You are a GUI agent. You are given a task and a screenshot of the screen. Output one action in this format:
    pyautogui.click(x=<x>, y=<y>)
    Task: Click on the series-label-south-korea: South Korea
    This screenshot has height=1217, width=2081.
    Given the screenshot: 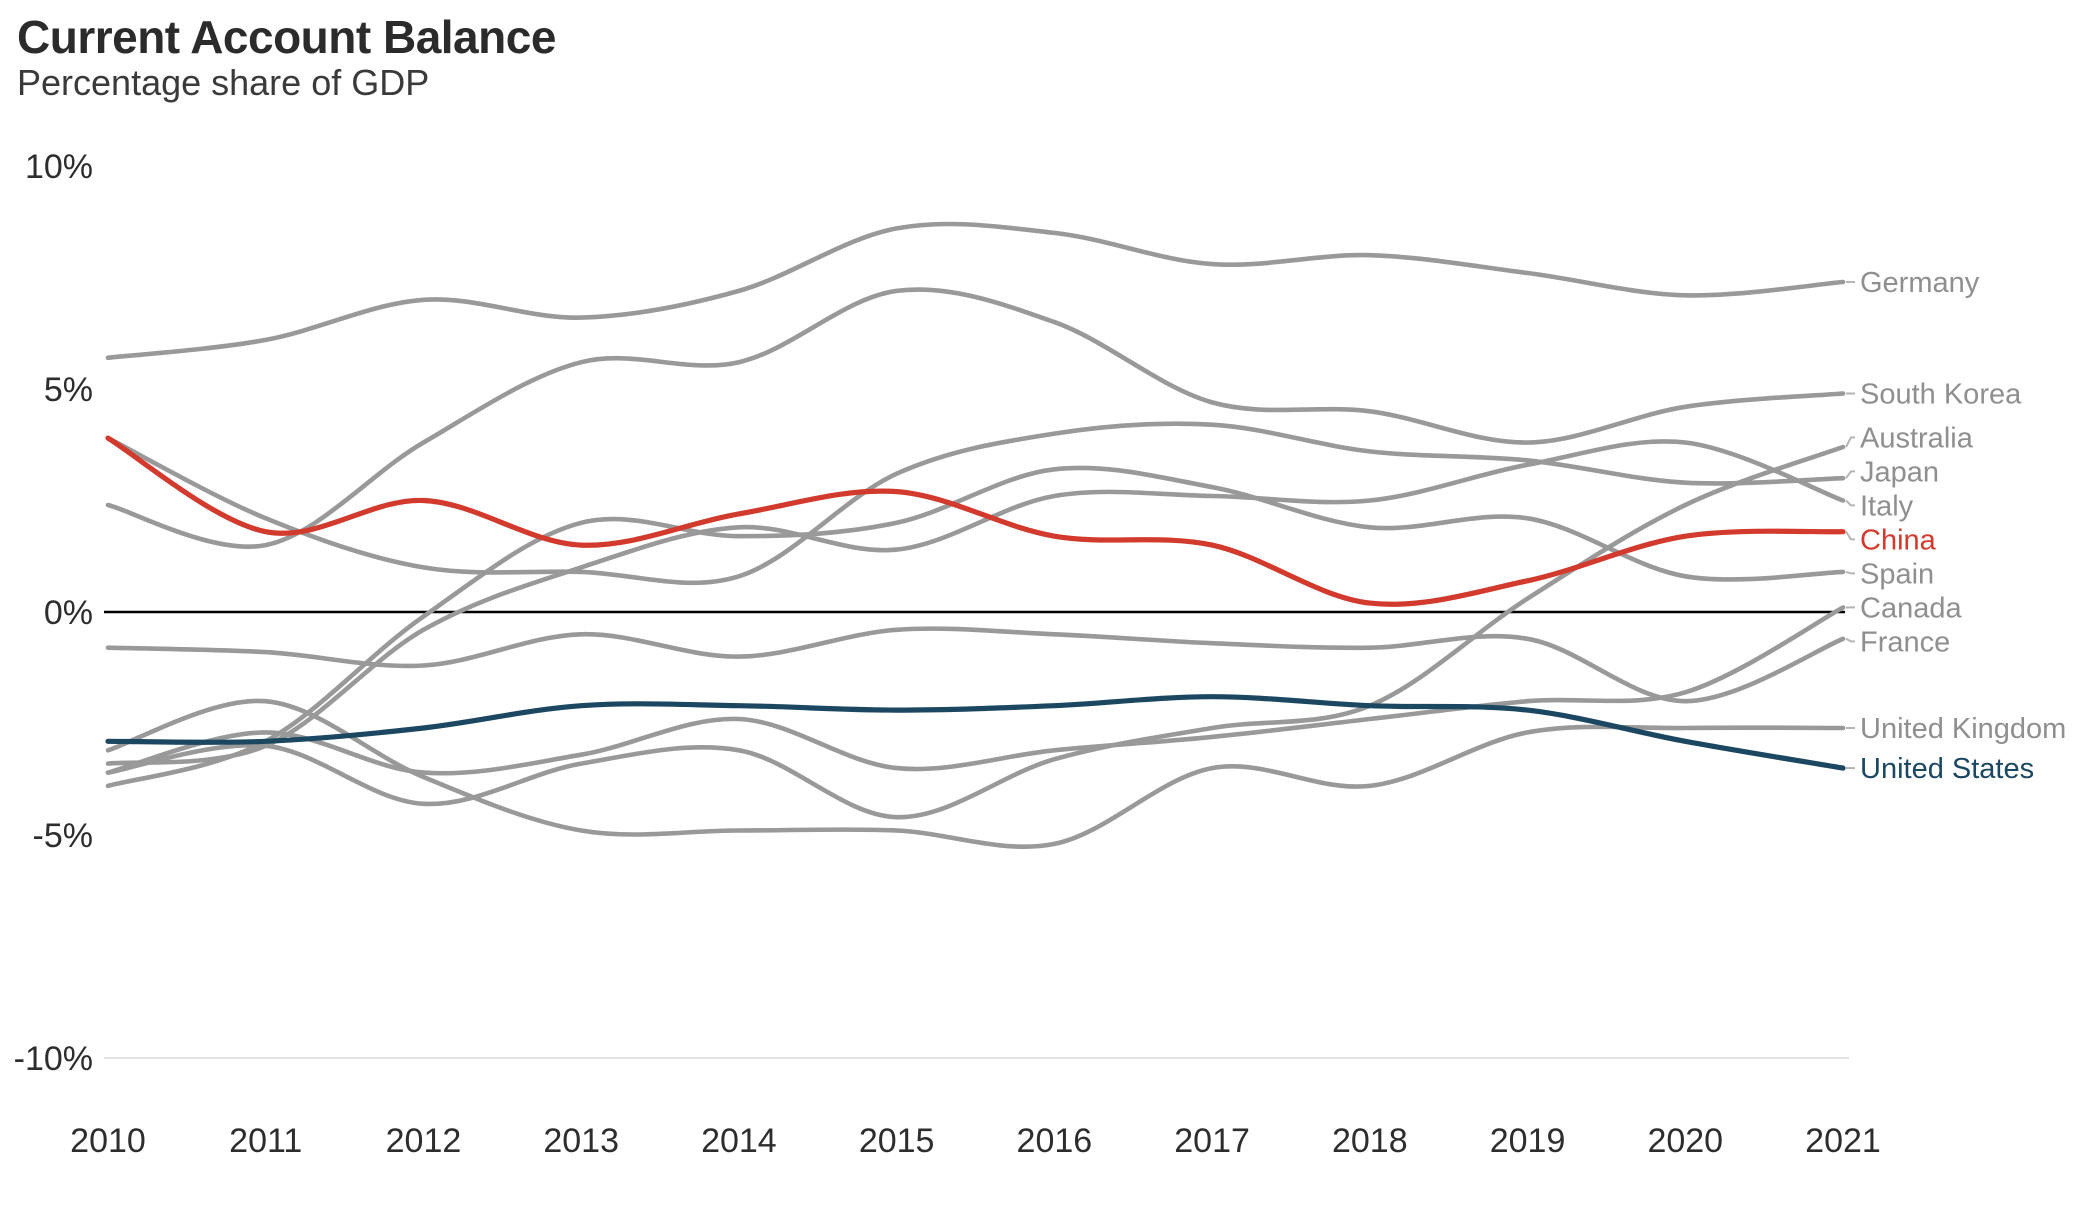 What is the action you would take?
    pyautogui.click(x=1941, y=395)
    